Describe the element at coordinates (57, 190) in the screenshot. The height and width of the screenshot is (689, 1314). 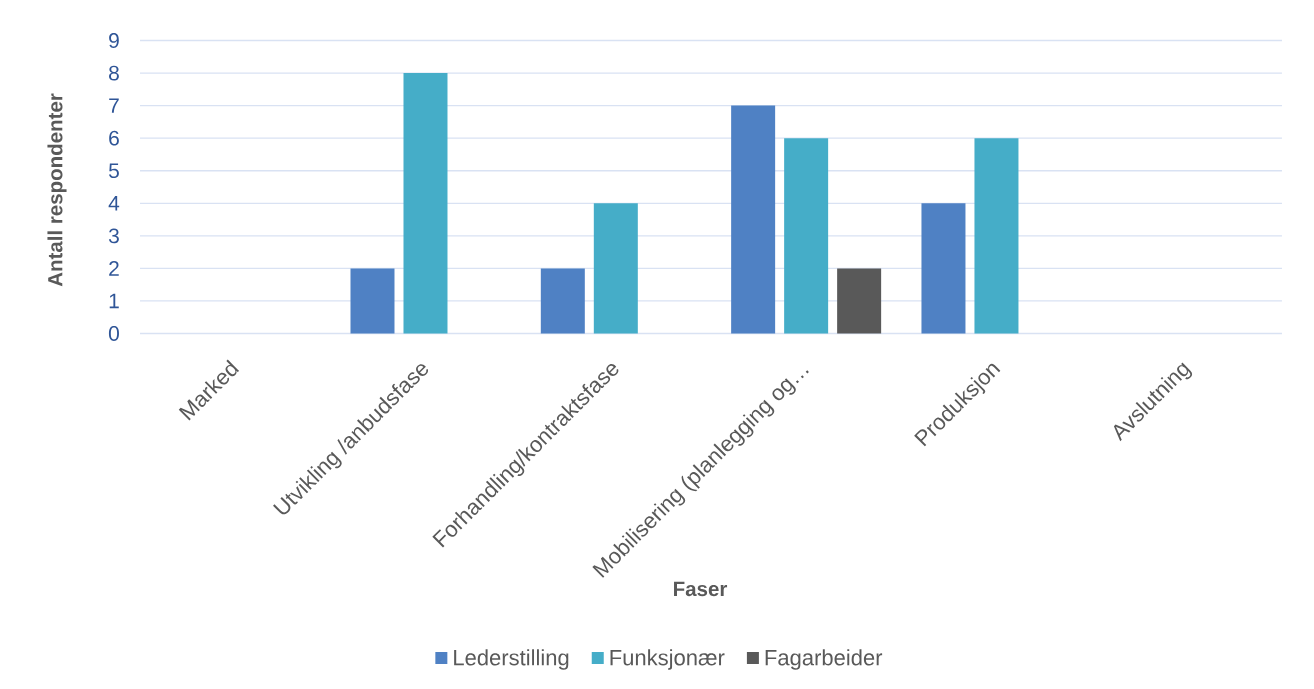
I see `y-axis-title: Antall respondenter` at that location.